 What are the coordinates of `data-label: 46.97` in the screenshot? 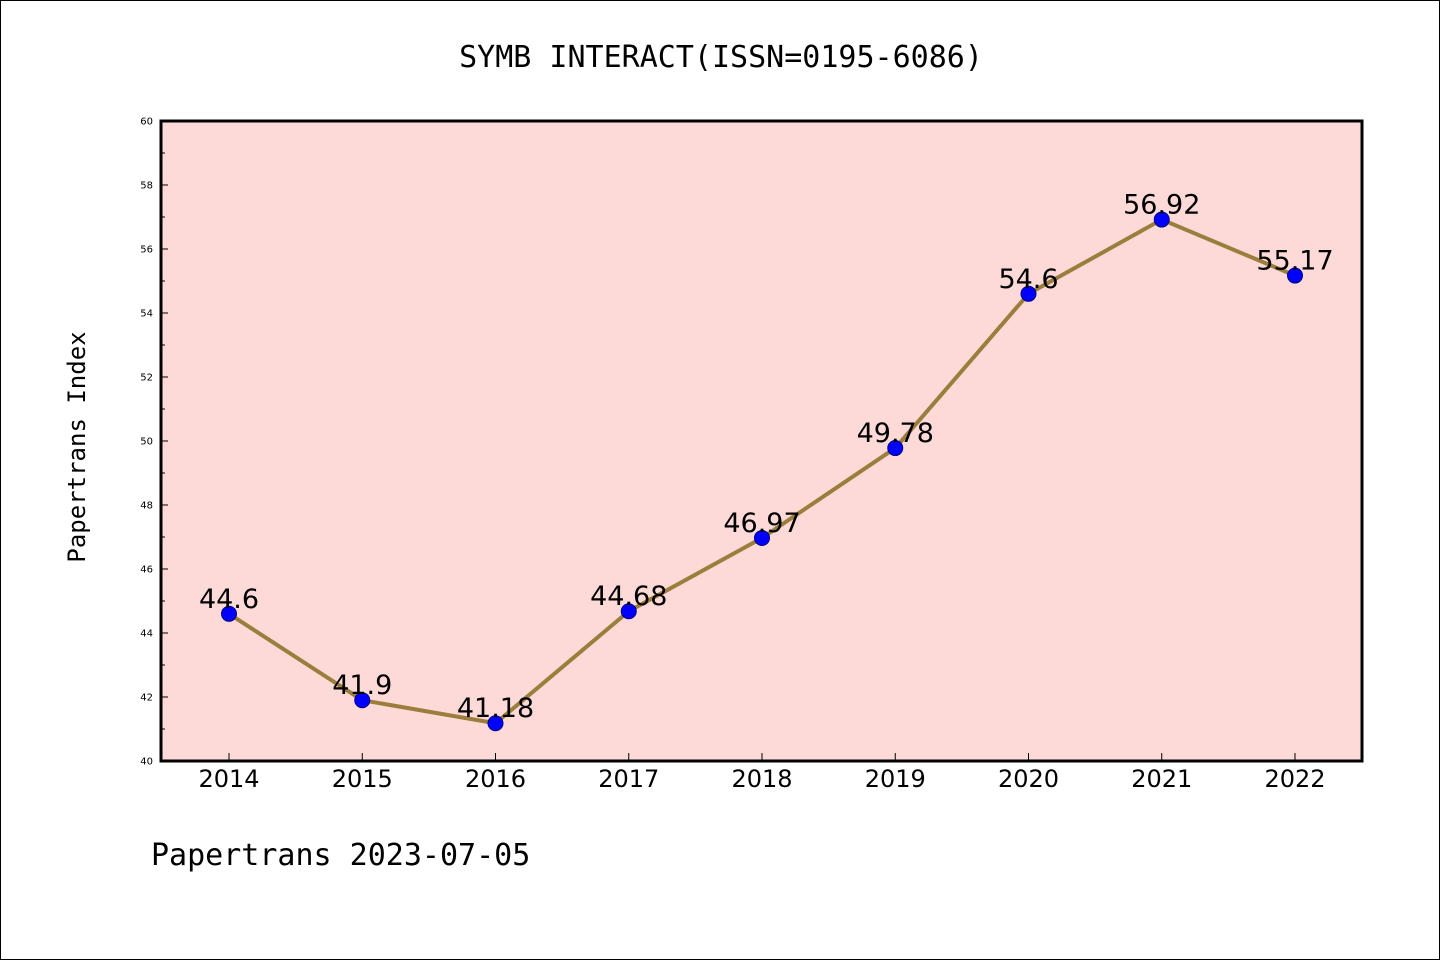 It's located at (761, 523).